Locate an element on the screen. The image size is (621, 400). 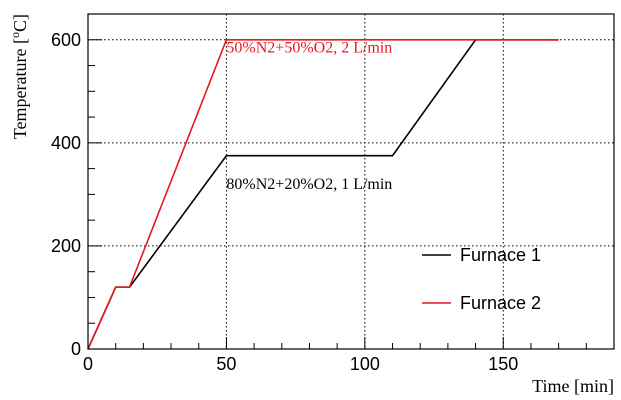
y-axis-title-sup: o is located at coordinates (15, 35).